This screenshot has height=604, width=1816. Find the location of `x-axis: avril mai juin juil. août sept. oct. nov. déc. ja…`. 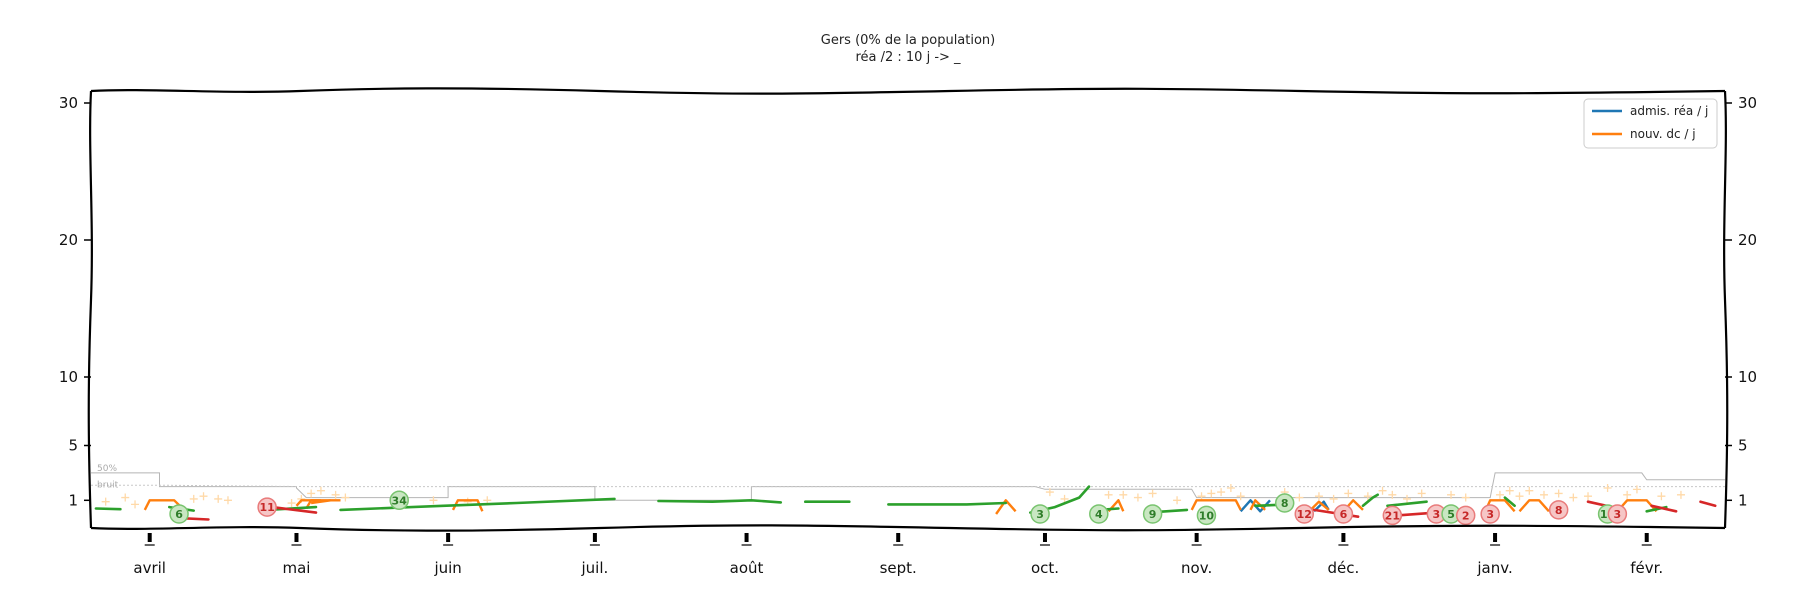

x-axis: avril mai juin juil. août sept. oct. nov. déc. ja… is located at coordinates (898, 555).